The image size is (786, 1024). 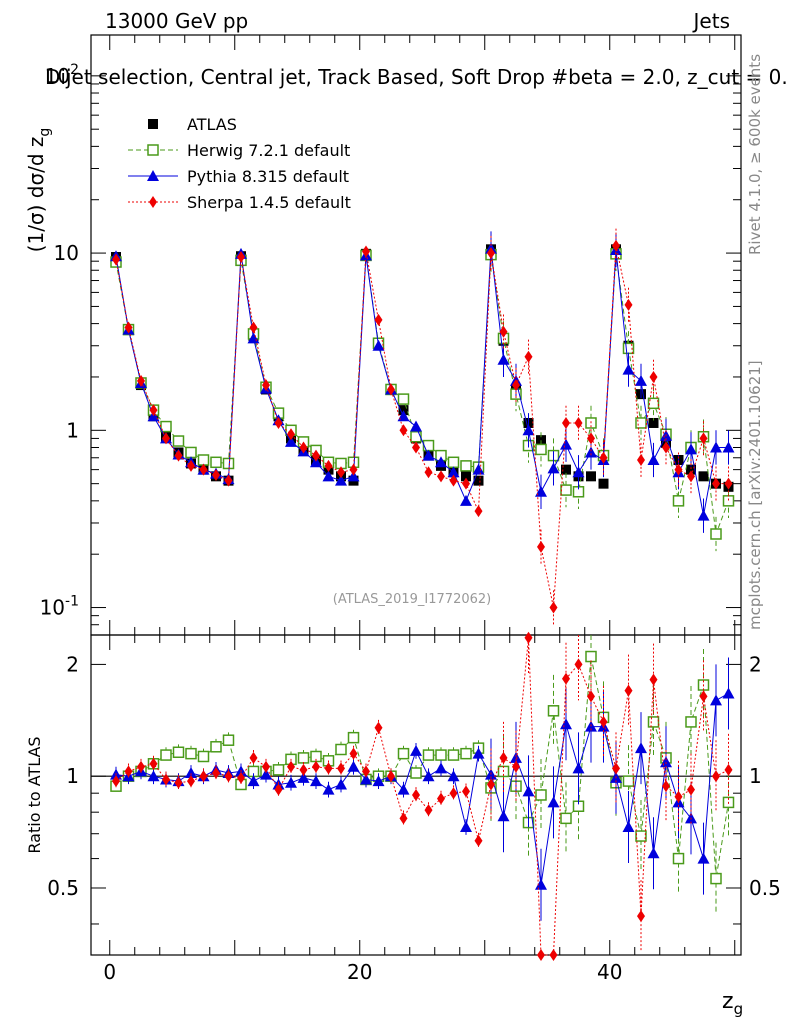 I want to click on y-axis-title-group: (1/σ) dσ/d zg, so click(x=38, y=190).